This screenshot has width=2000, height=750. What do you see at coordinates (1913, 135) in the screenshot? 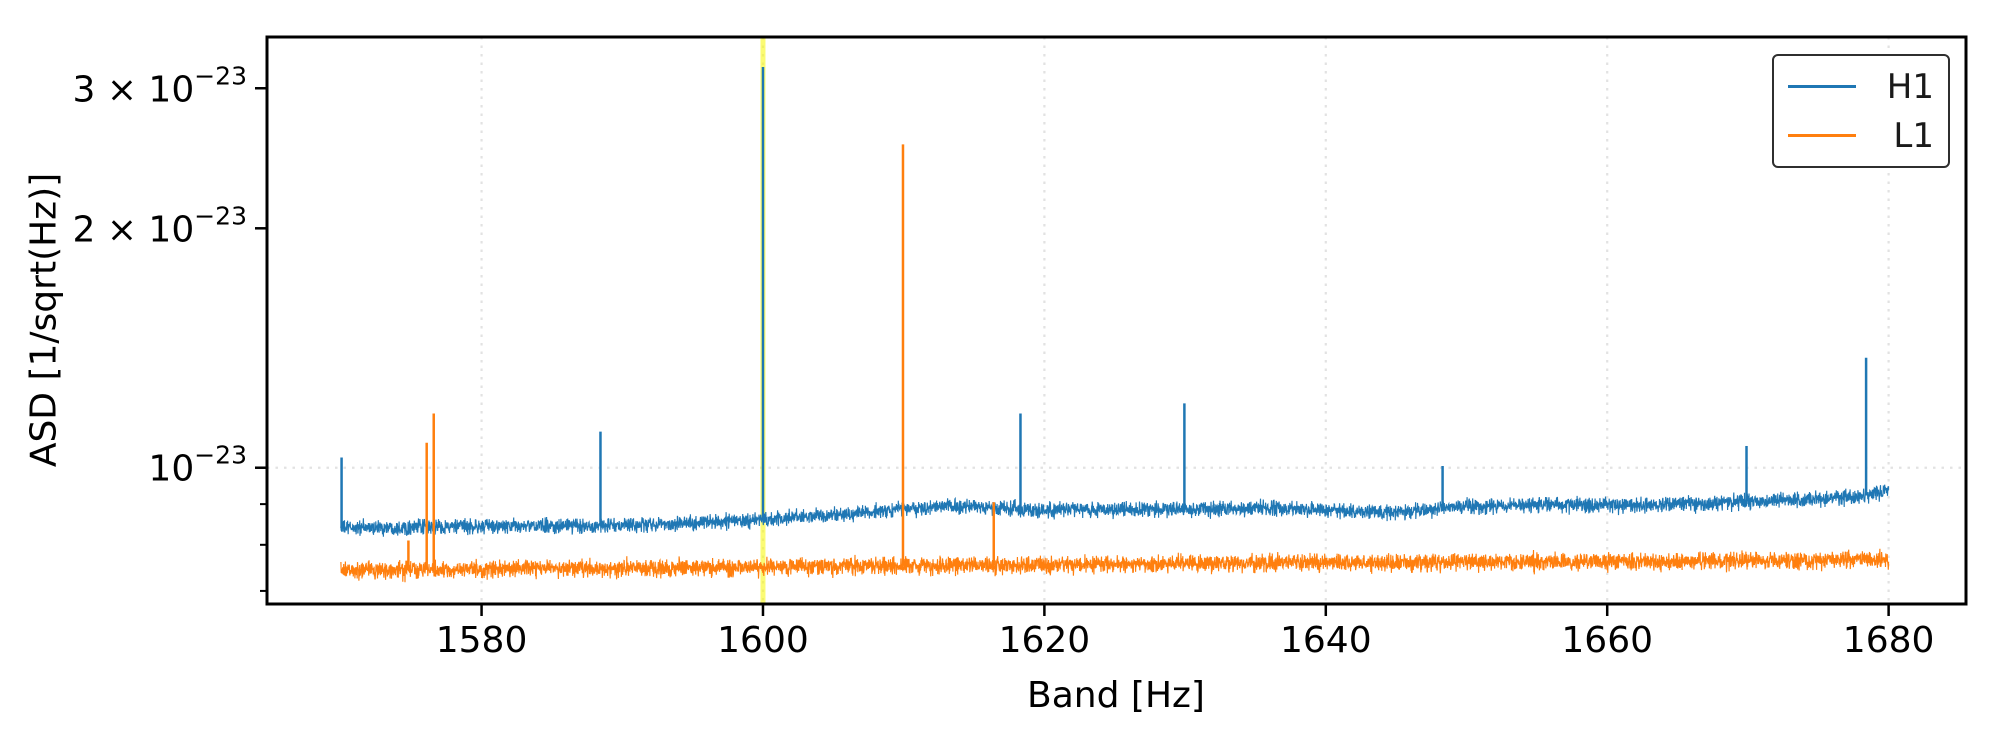
I see `legend-label-l1: L1` at bounding box center [1913, 135].